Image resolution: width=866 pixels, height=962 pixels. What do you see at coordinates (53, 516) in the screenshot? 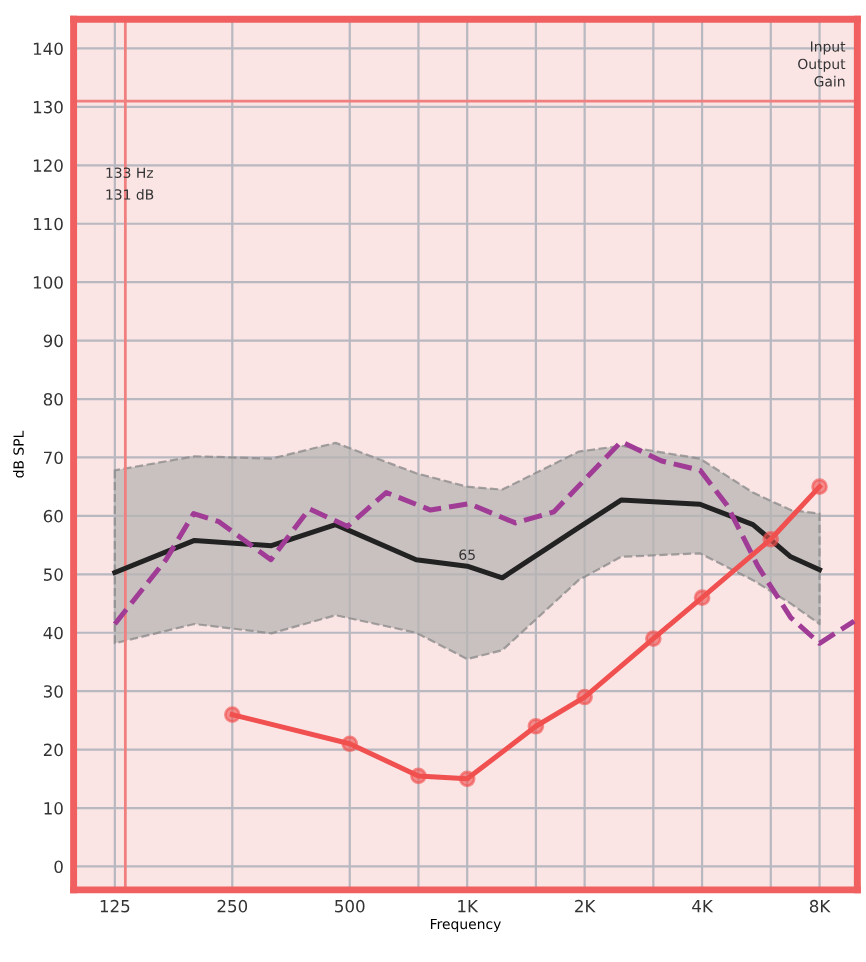
I see `y-tick-label: 60` at bounding box center [53, 516].